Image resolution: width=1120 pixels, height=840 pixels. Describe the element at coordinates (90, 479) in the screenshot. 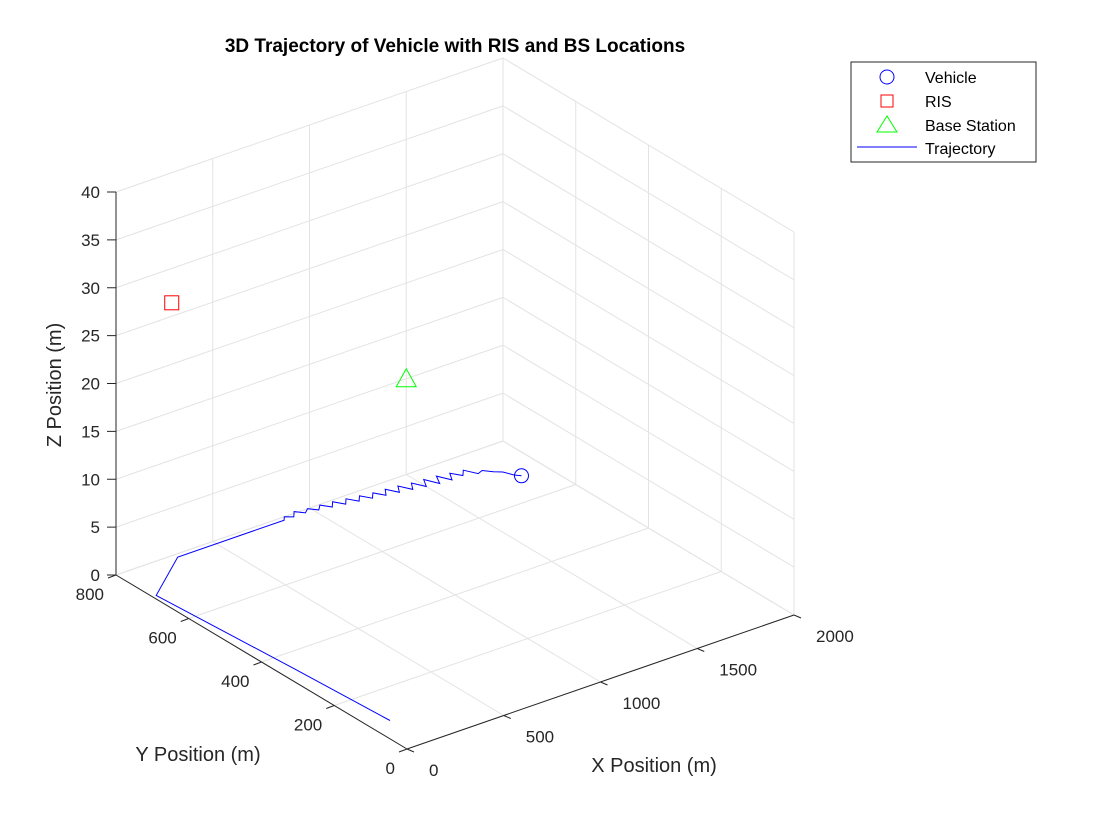

I see `z-tick-label: 10` at that location.